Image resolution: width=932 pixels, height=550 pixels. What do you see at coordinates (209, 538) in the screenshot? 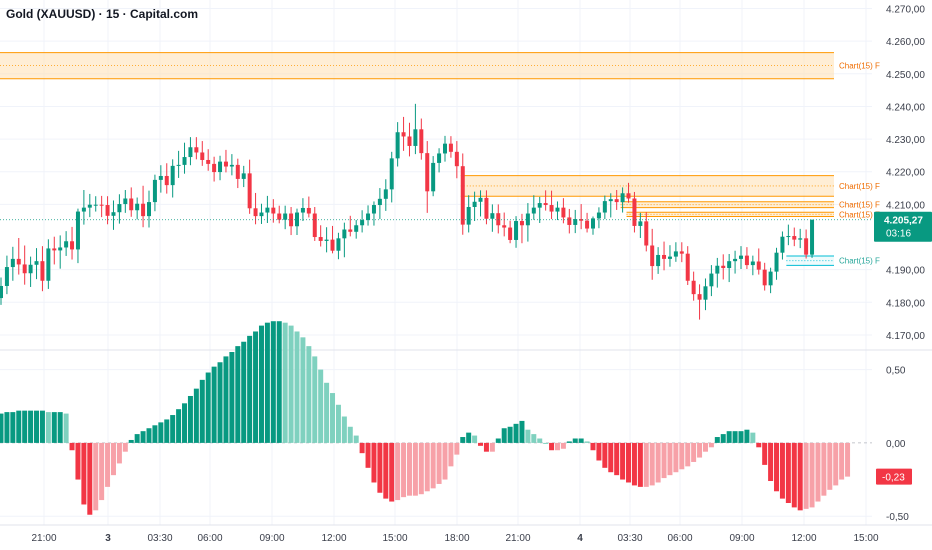
I see `time-axis-label: 06:00` at bounding box center [209, 538].